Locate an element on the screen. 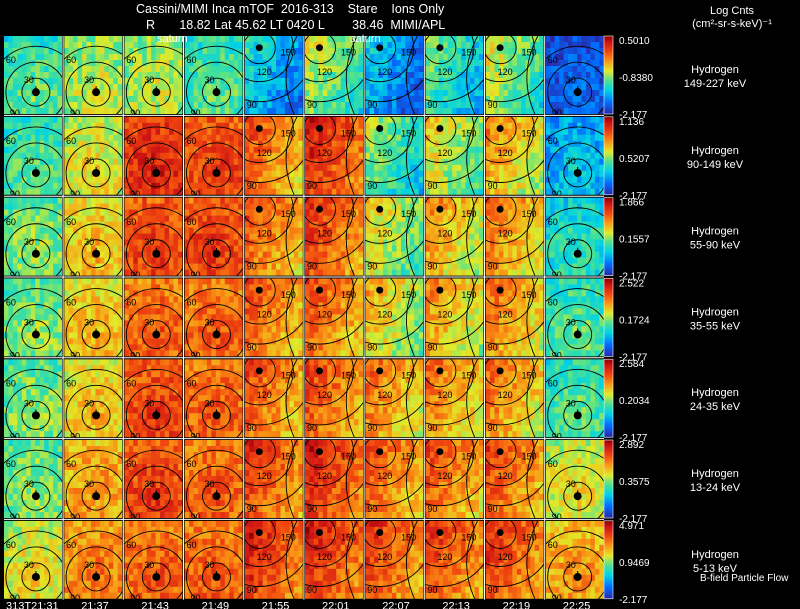  time-tick-label: 22:01 is located at coordinates (336, 605).